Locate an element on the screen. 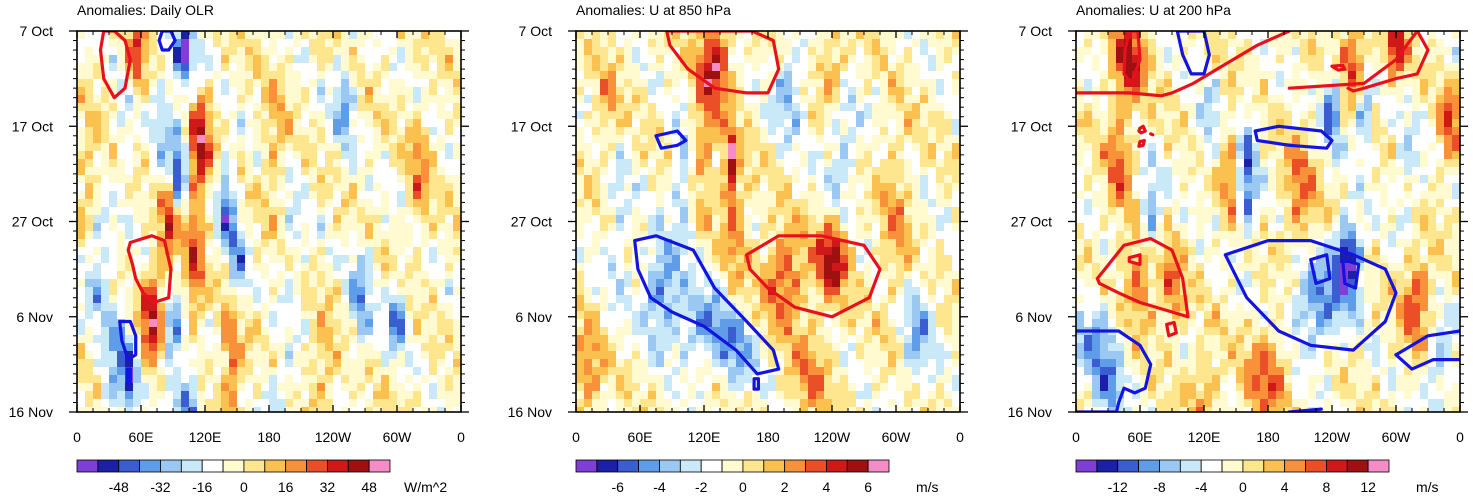 This screenshot has width=1473, height=498. panel-title: Anomalies: U at 850 hPa is located at coordinates (653, 10).